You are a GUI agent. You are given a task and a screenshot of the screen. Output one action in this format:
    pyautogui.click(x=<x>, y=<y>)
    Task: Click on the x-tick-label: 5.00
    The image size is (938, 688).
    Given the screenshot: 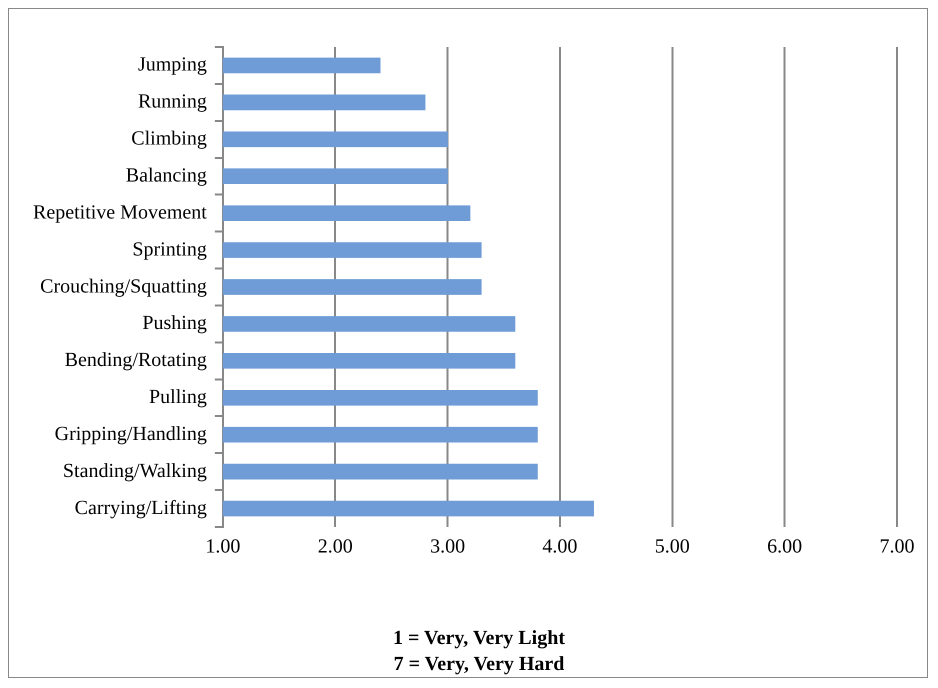 What is the action you would take?
    pyautogui.click(x=672, y=546)
    